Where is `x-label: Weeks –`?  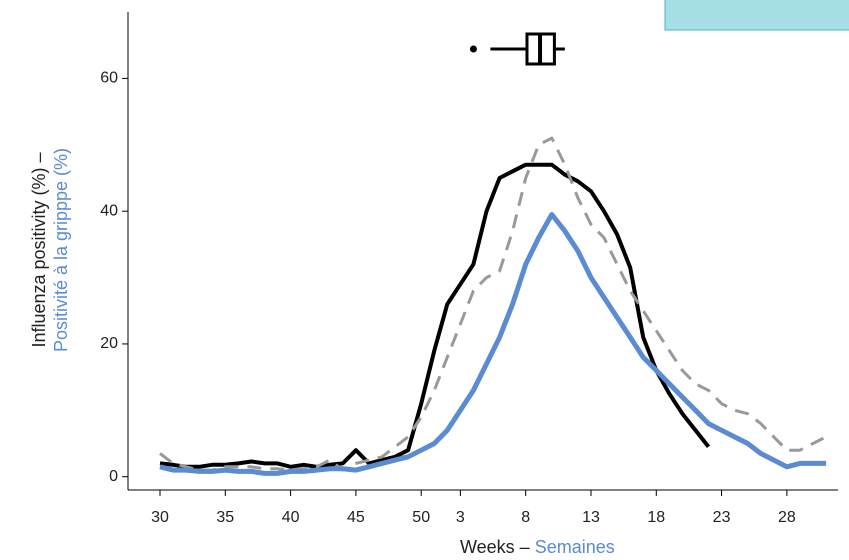 x-label: Weeks – is located at coordinates (495, 547).